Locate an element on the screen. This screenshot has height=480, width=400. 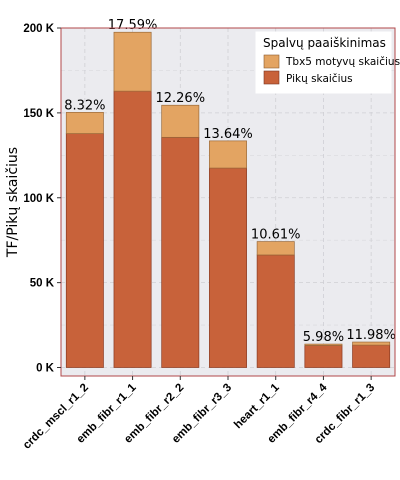
y-axis: 0 K 50 K 100 K 150 K 200 K is located at coordinates (42, 199).